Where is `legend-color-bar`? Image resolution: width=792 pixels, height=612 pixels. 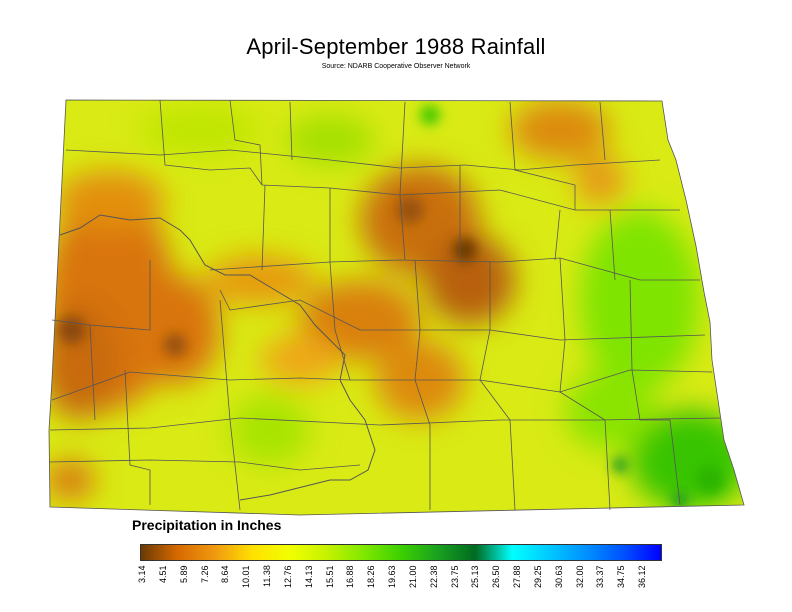
legend-color-bar is located at coordinates (401, 552).